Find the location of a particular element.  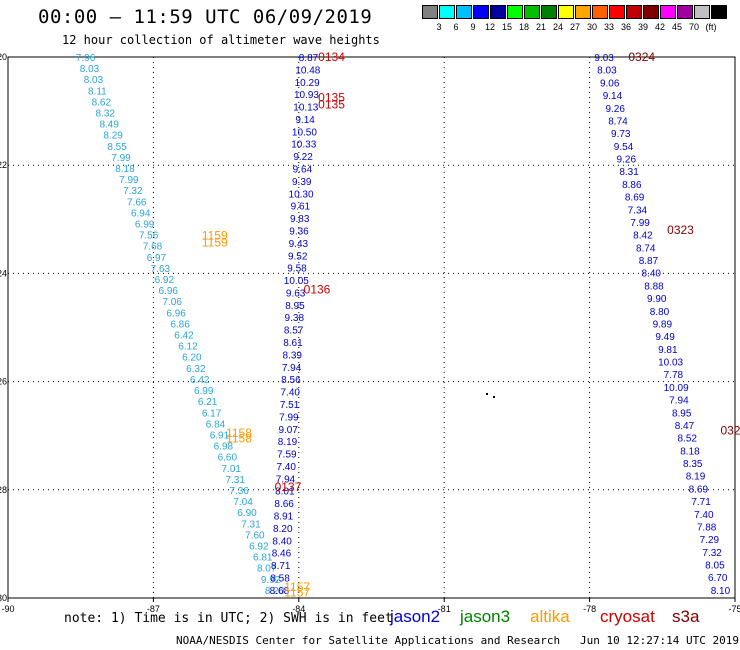

wave-height-label: 8.52 is located at coordinates (687, 439).